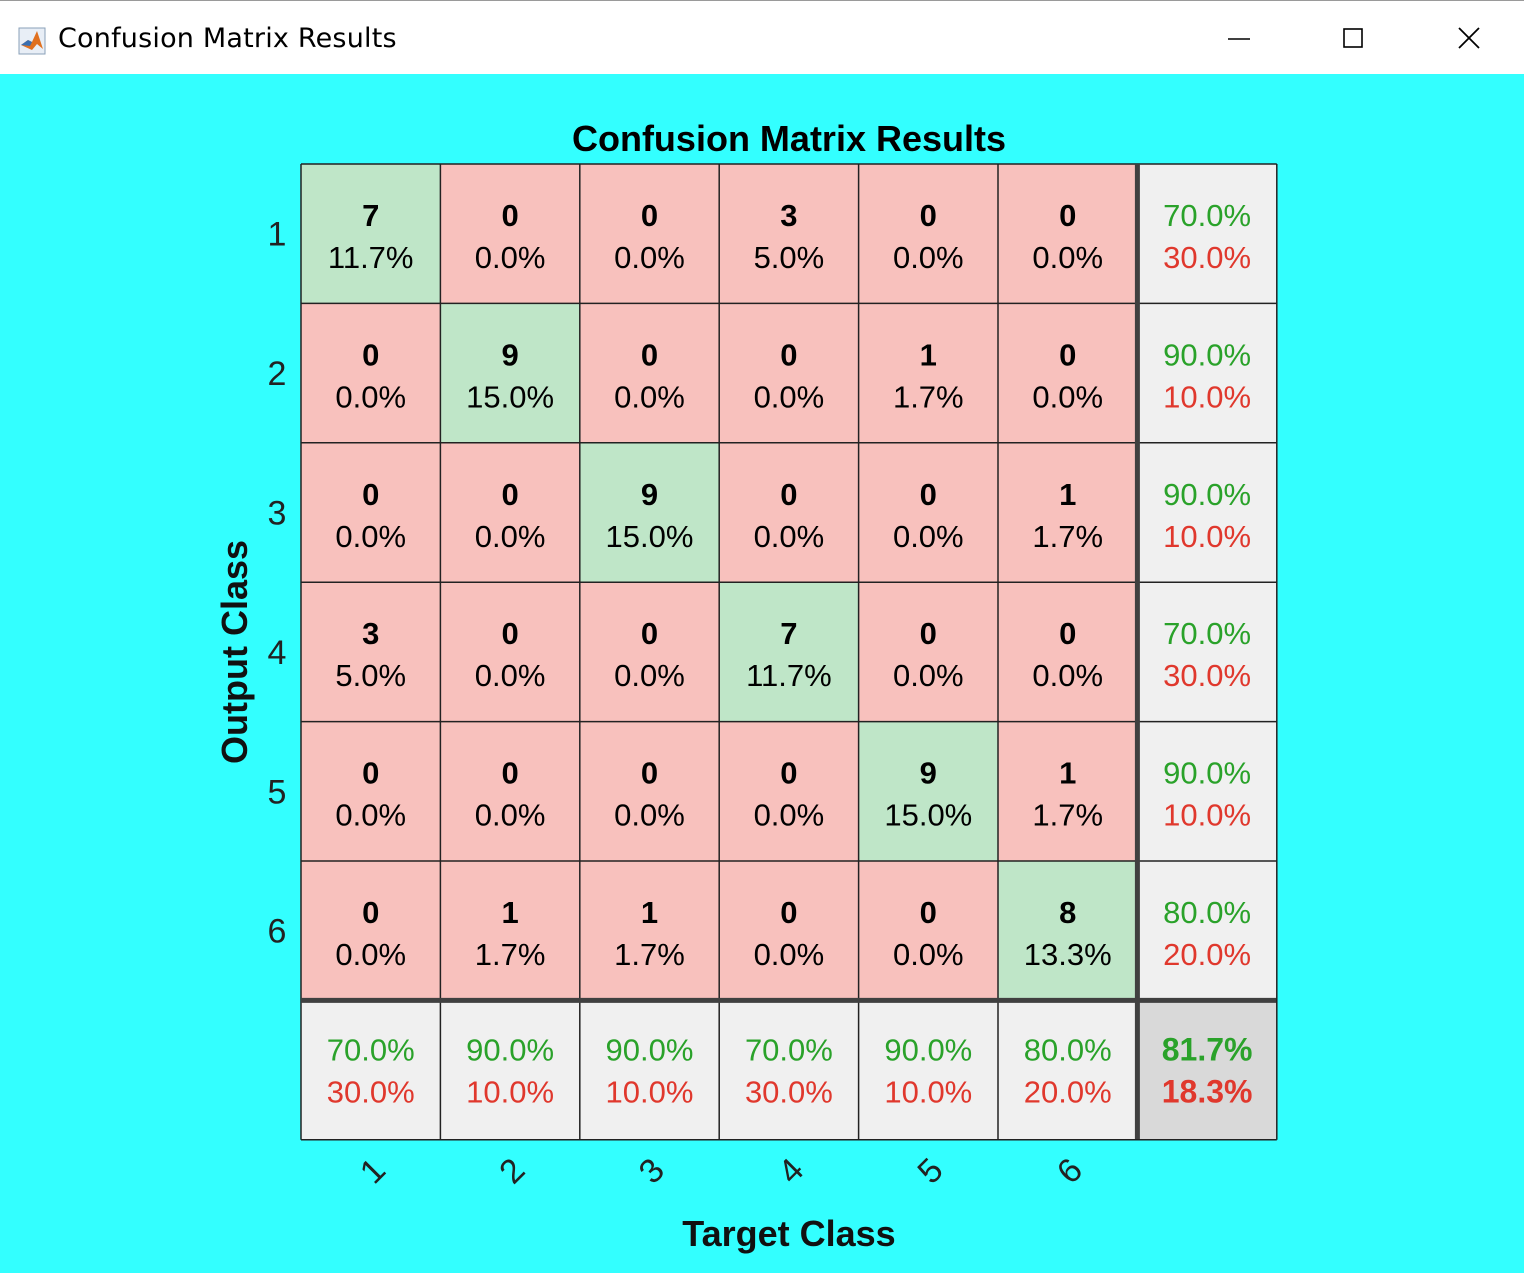 Image resolution: width=1524 pixels, height=1273 pixels. Describe the element at coordinates (277, 653) in the screenshot. I see `y-tick-label: 4` at that location.